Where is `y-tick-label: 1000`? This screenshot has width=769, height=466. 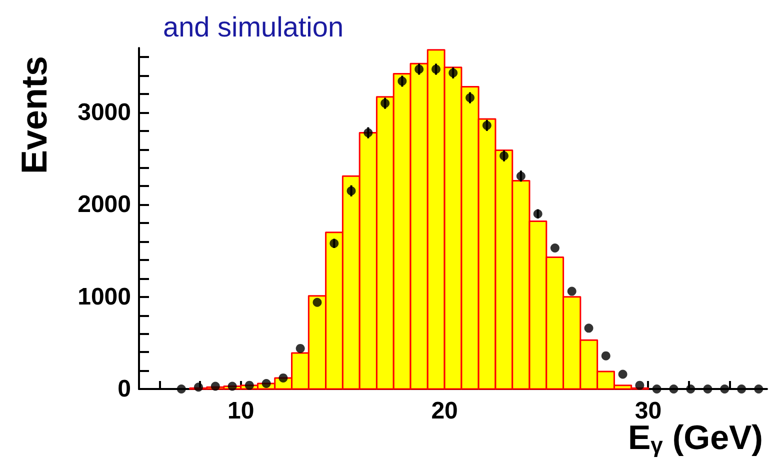
y-tick-label: 1000 is located at coordinates (104, 296).